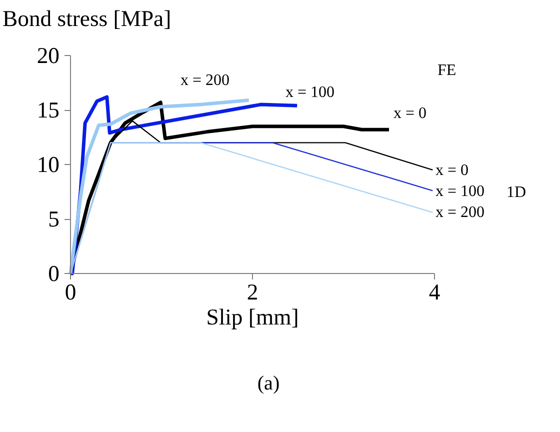 Image resolution: width=560 pixels, height=432 pixels. What do you see at coordinates (460, 212) in the screenshot?
I see `text: x = 200` at bounding box center [460, 212].